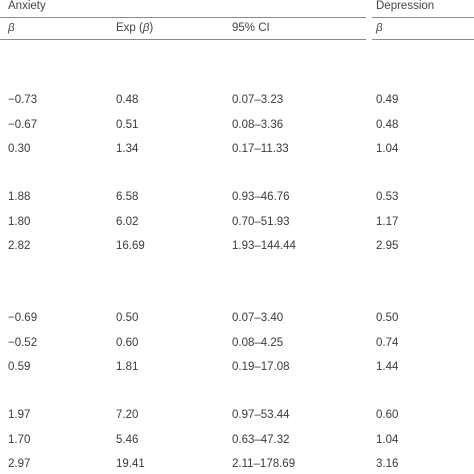 This screenshot has height=474, width=474. I want to click on beta-cell: 1.70, so click(19, 440).